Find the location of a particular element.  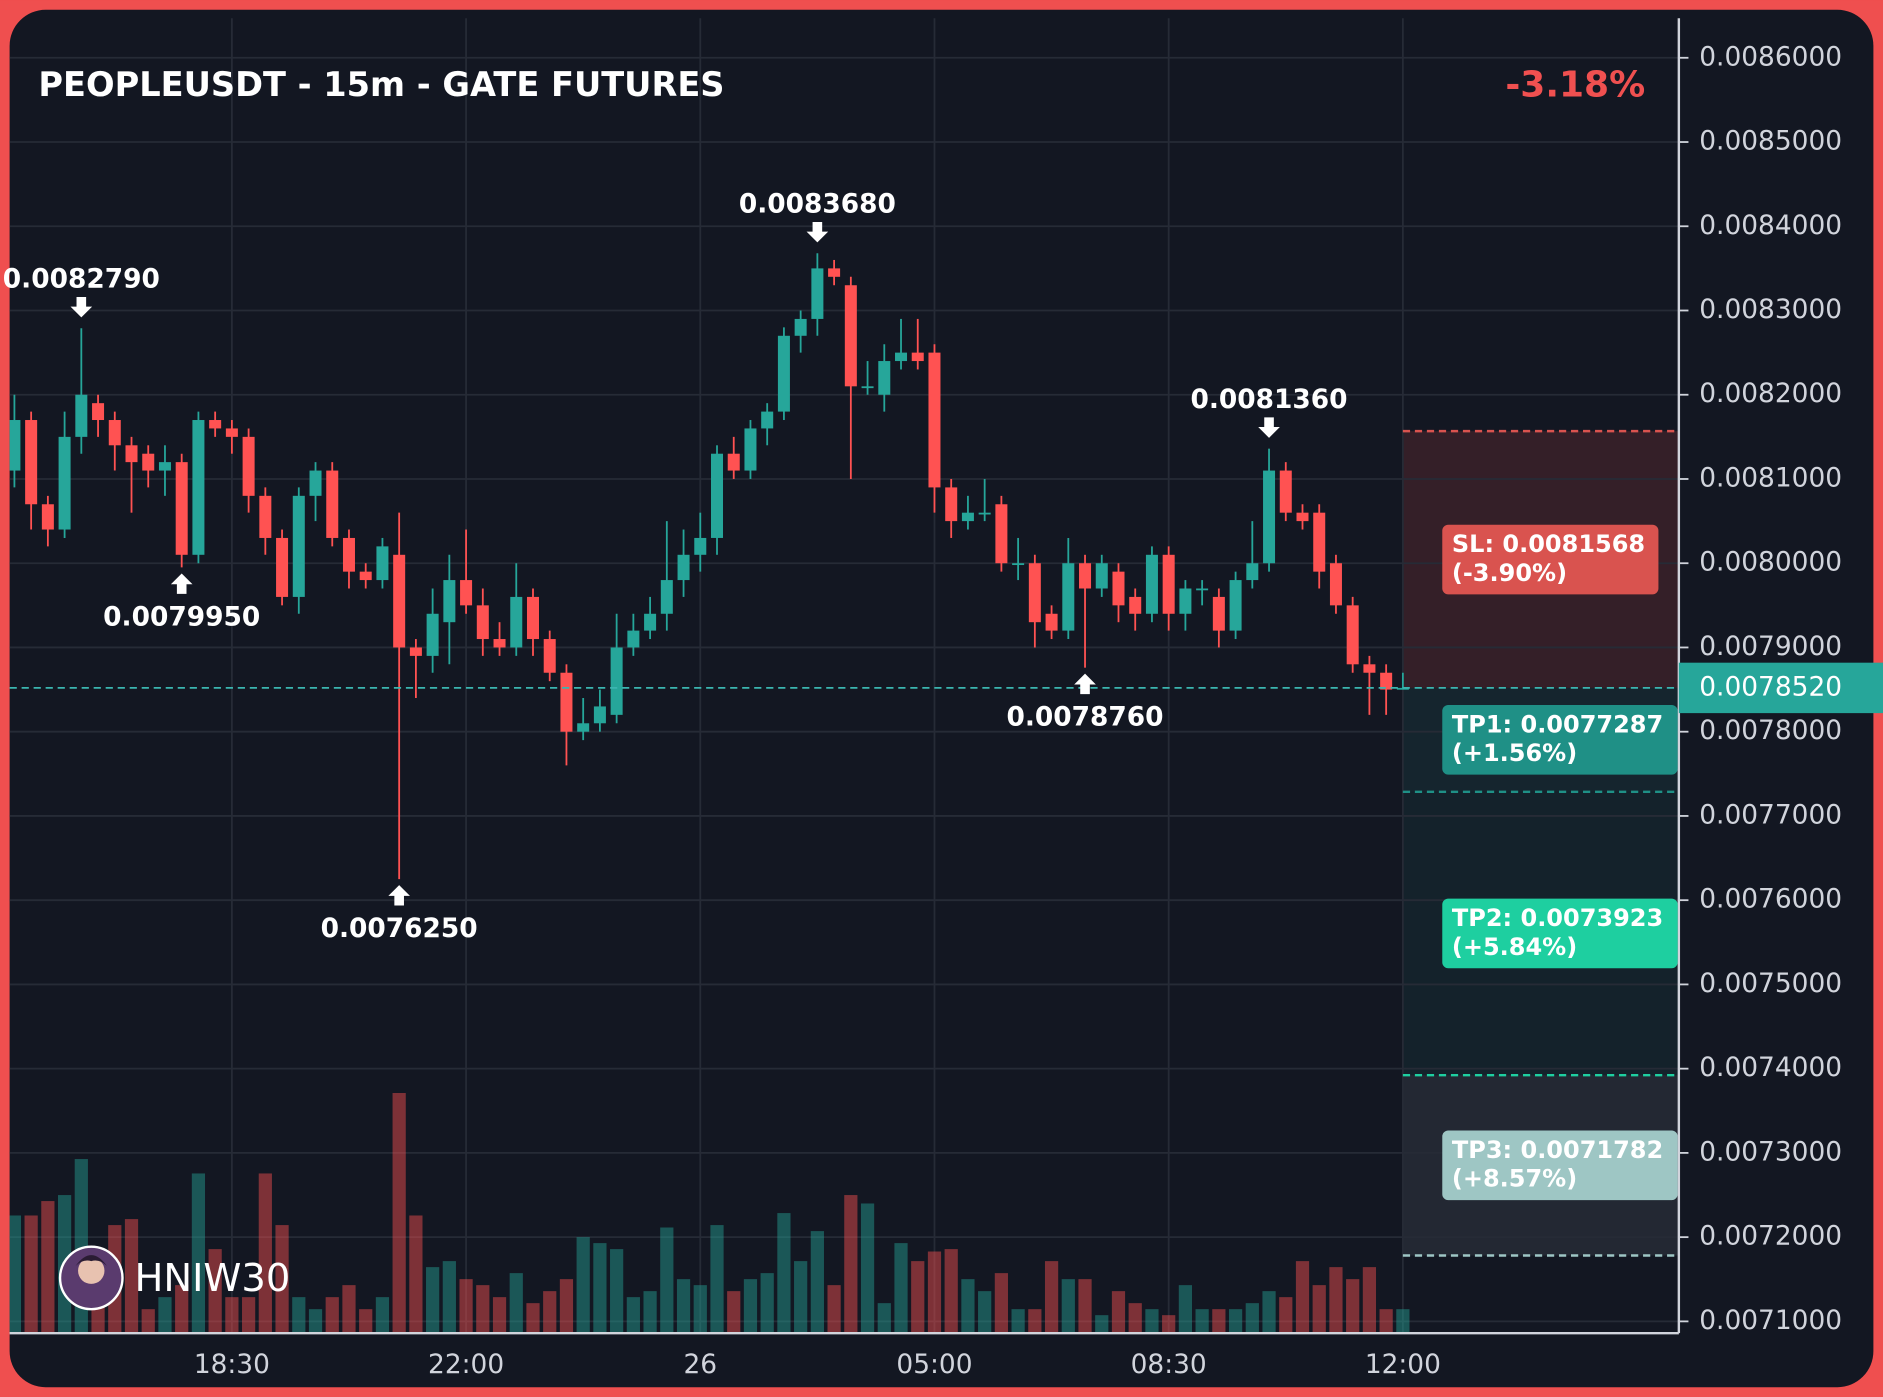

watermark: HNIW30 is located at coordinates (174, 1278).